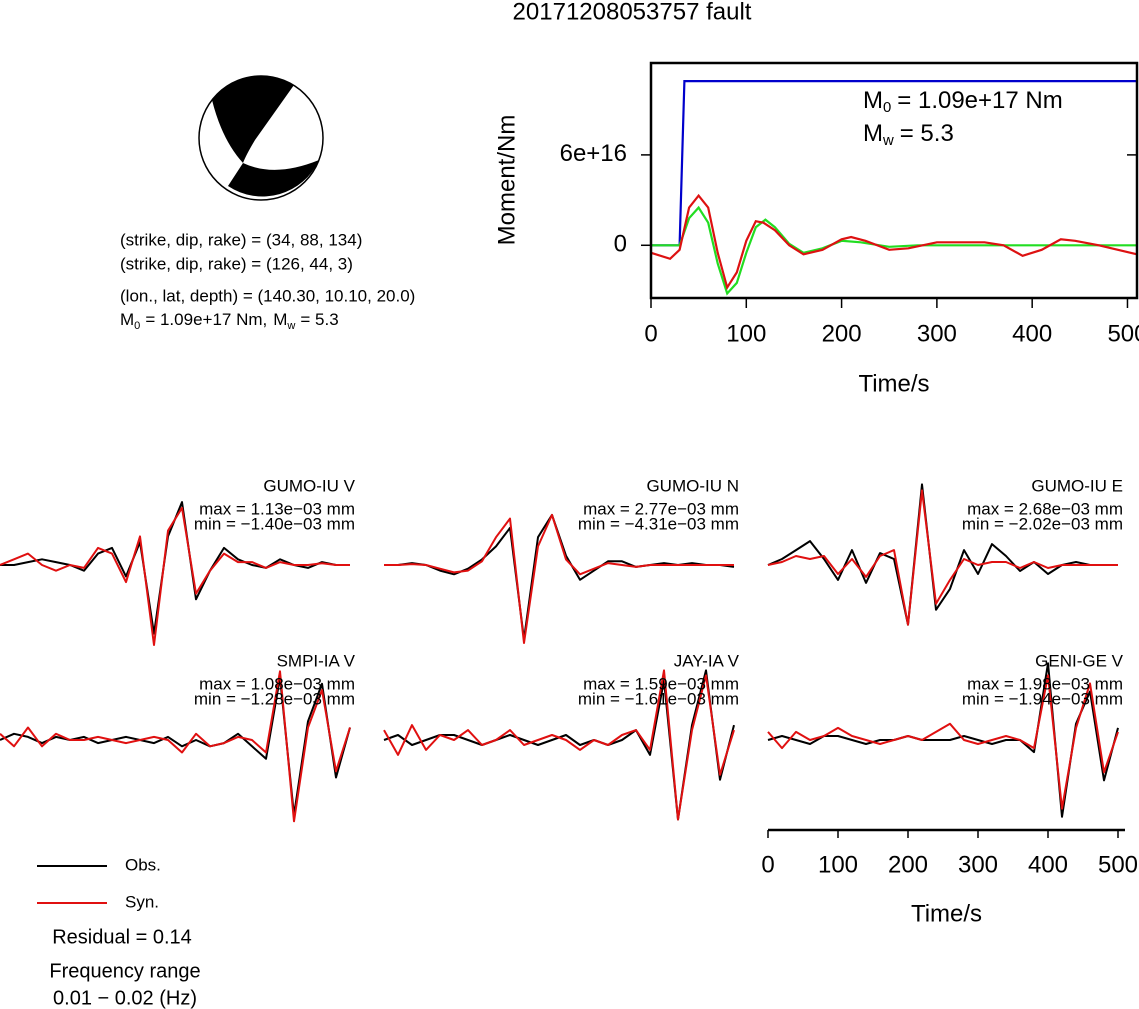  What do you see at coordinates (241, 239) in the screenshot?
I see `mechanism-line: (strike, dip, rake) = (34, 88, 134)` at bounding box center [241, 239].